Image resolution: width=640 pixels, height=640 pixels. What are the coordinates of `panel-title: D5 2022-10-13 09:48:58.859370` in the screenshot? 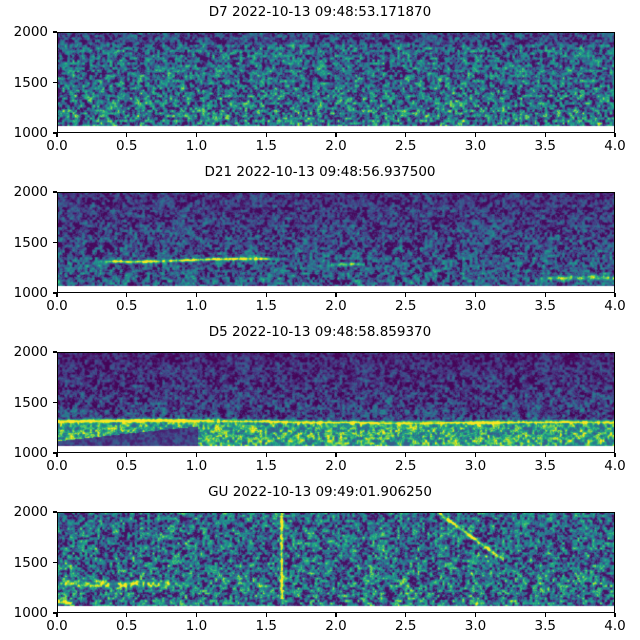 It's located at (320, 332).